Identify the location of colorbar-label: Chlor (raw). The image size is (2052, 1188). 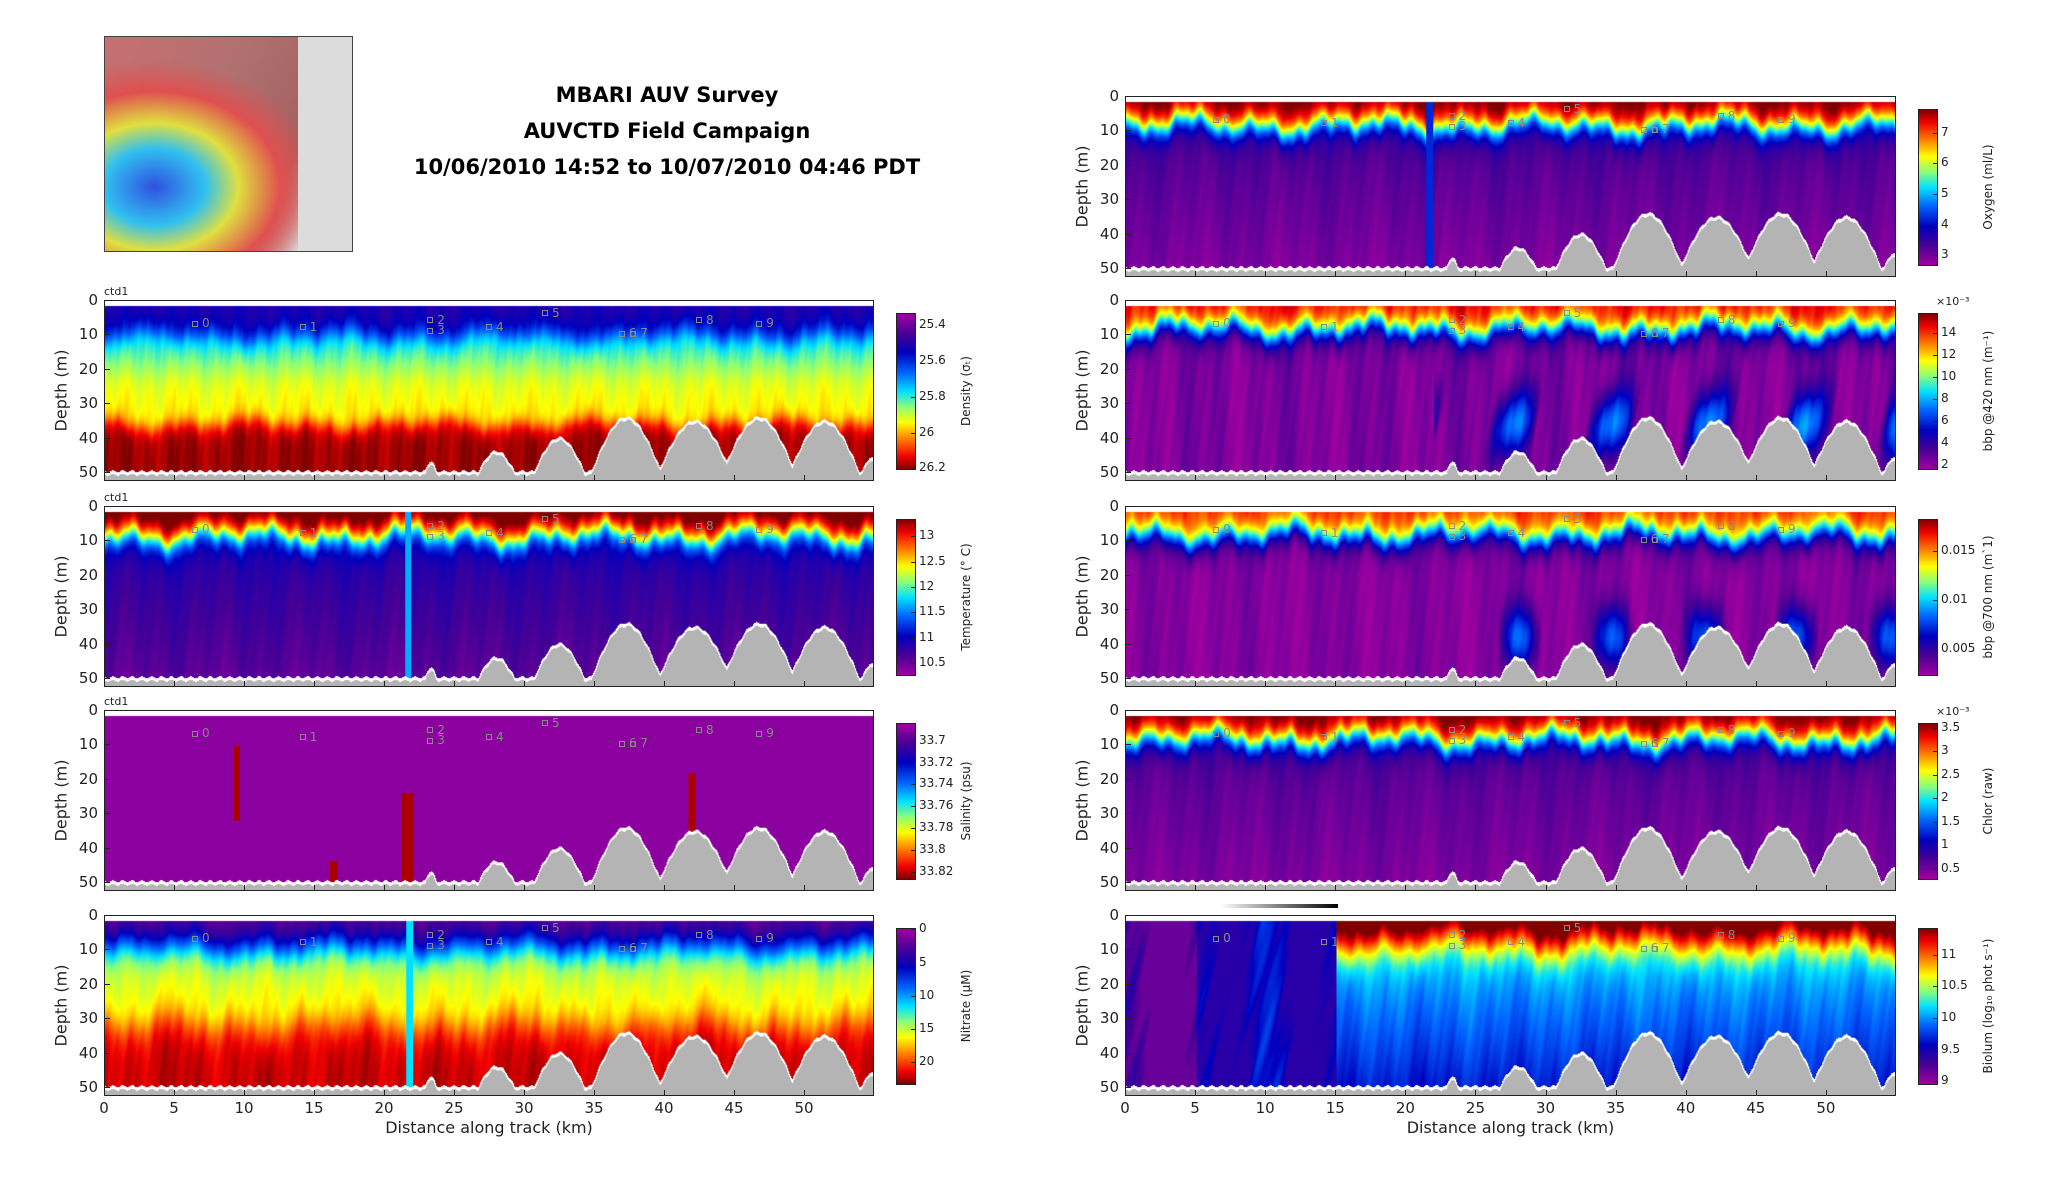
(1988, 800).